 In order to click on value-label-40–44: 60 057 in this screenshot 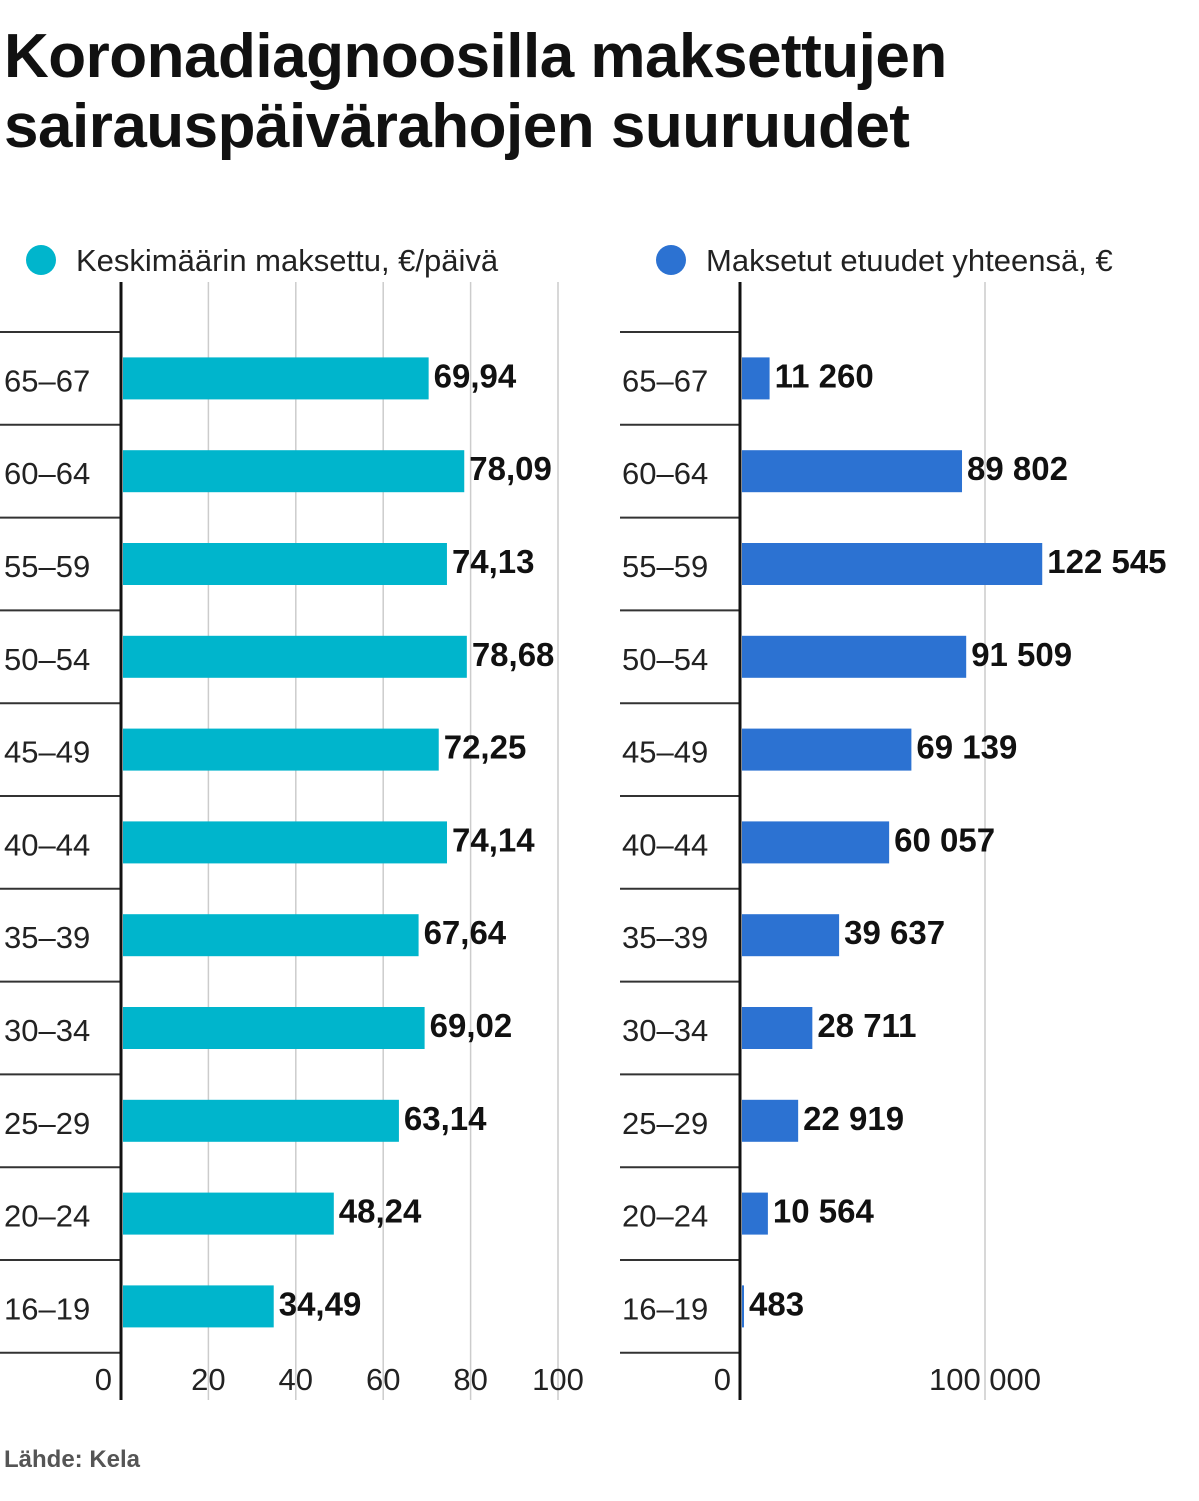, I will do `click(944, 839)`.